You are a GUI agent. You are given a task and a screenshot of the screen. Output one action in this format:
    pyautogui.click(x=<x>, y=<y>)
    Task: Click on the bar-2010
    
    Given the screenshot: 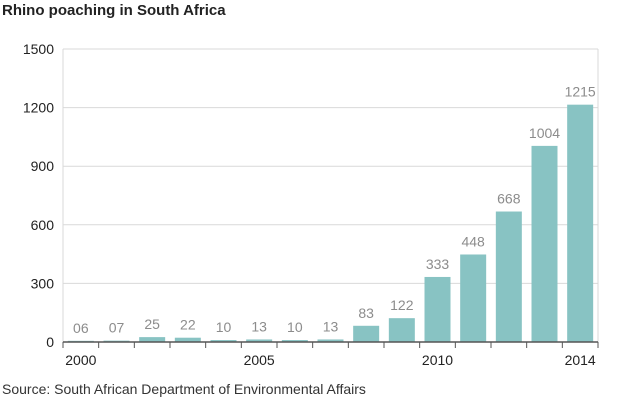 What is the action you would take?
    pyautogui.click(x=437, y=309)
    